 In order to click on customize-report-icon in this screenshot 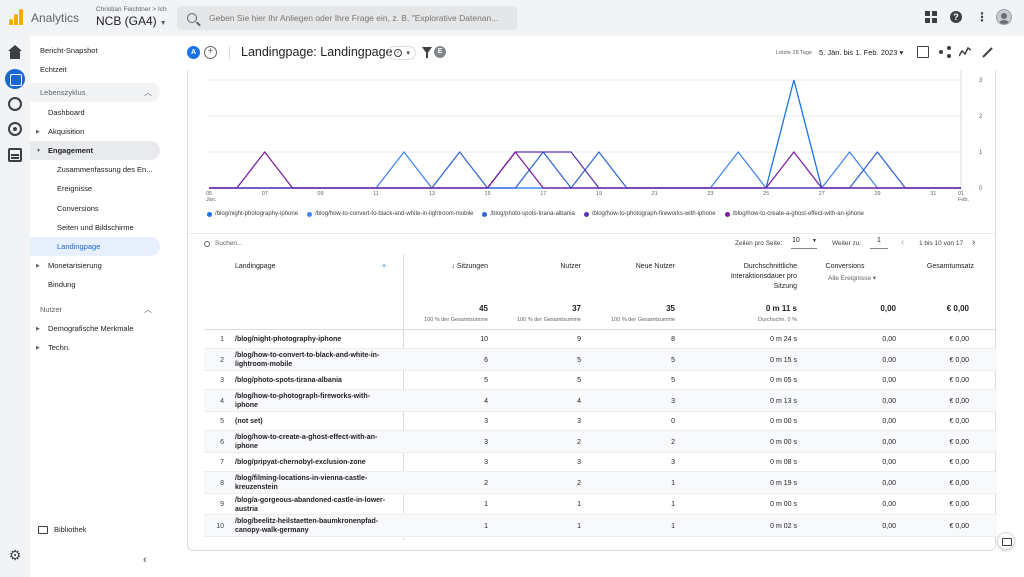, I will do `click(923, 52)`.